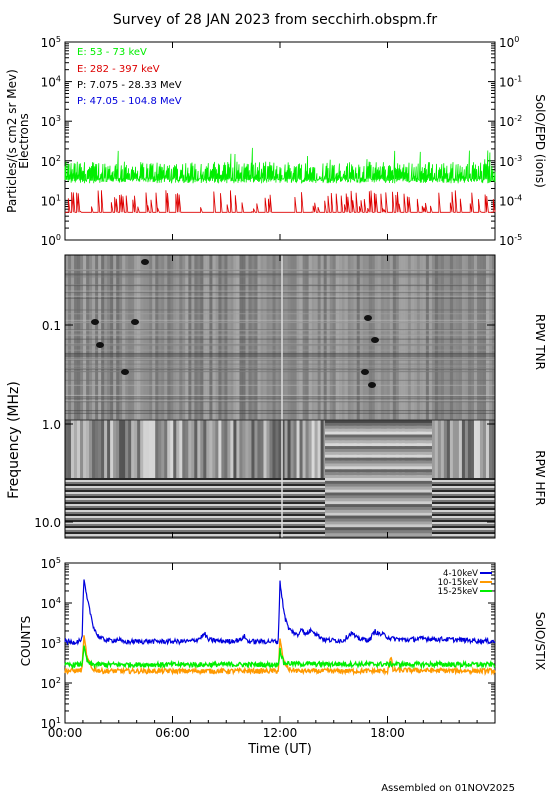  I want to click on epd-ytick-label: 10⁰, so click(51, 240).